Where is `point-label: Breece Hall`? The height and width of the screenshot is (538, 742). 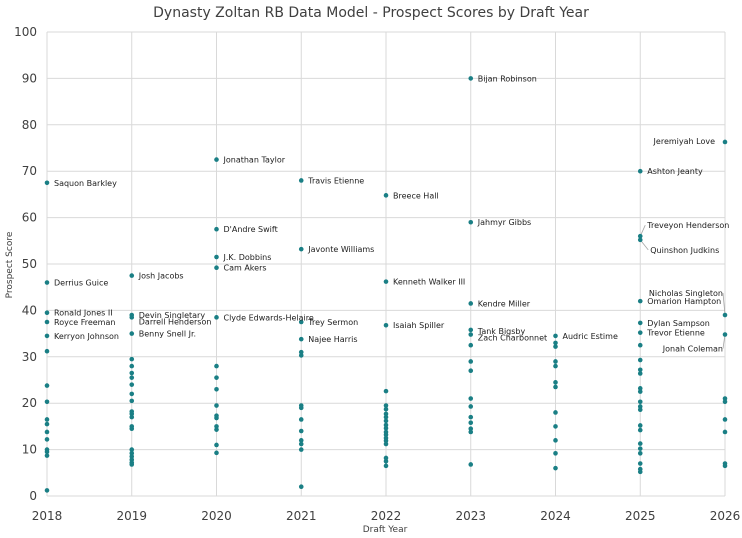
point-label: Breece Hall is located at coordinates (416, 195).